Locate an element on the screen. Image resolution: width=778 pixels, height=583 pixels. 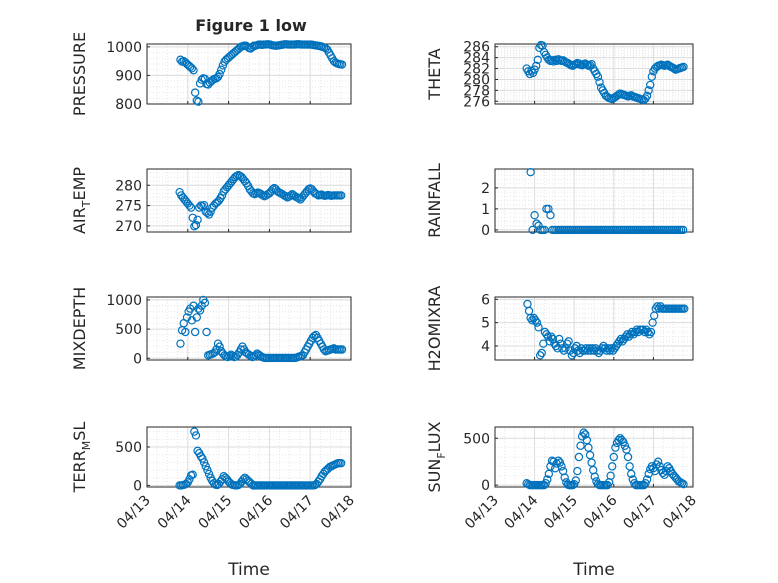
y-tick-label: 286 is located at coordinates (476, 48).